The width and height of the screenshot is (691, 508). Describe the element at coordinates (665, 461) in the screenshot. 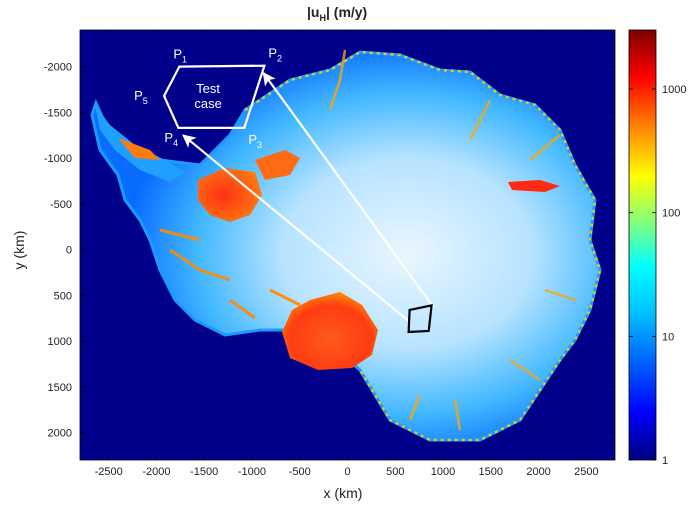

I see `colorbar-tick-label: 1` at that location.